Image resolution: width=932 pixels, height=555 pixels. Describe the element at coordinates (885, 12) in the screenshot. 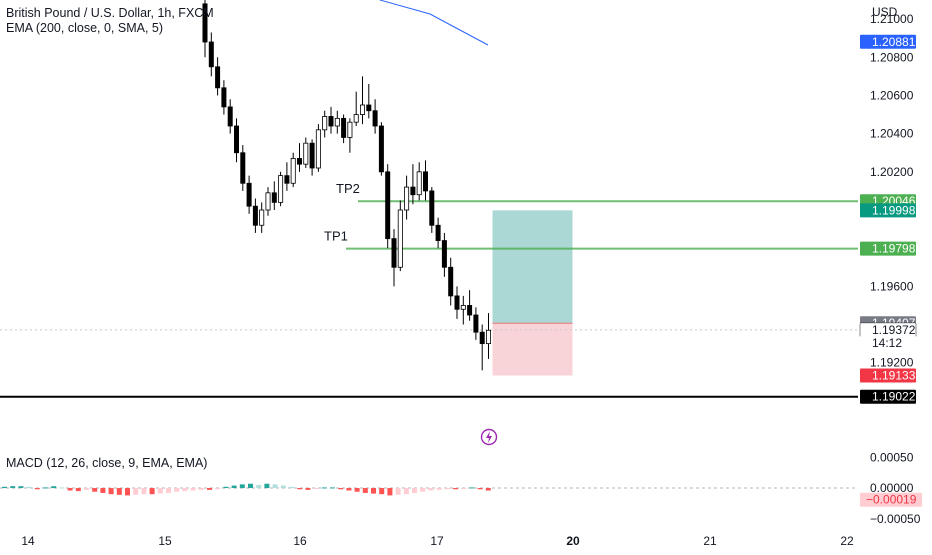

I see `currency-label: USD` at that location.